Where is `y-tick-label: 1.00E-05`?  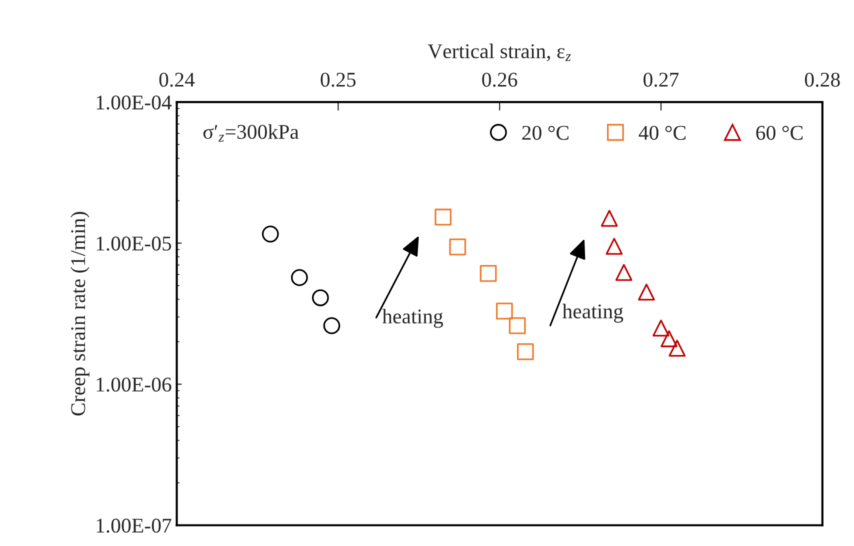
y-tick-label: 1.00E-05 is located at coordinates (134, 243).